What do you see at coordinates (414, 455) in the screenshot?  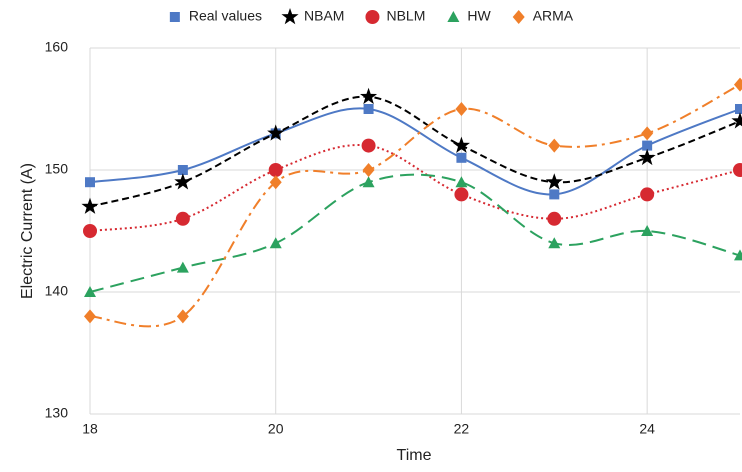 I see `x-axis-label: Time` at bounding box center [414, 455].